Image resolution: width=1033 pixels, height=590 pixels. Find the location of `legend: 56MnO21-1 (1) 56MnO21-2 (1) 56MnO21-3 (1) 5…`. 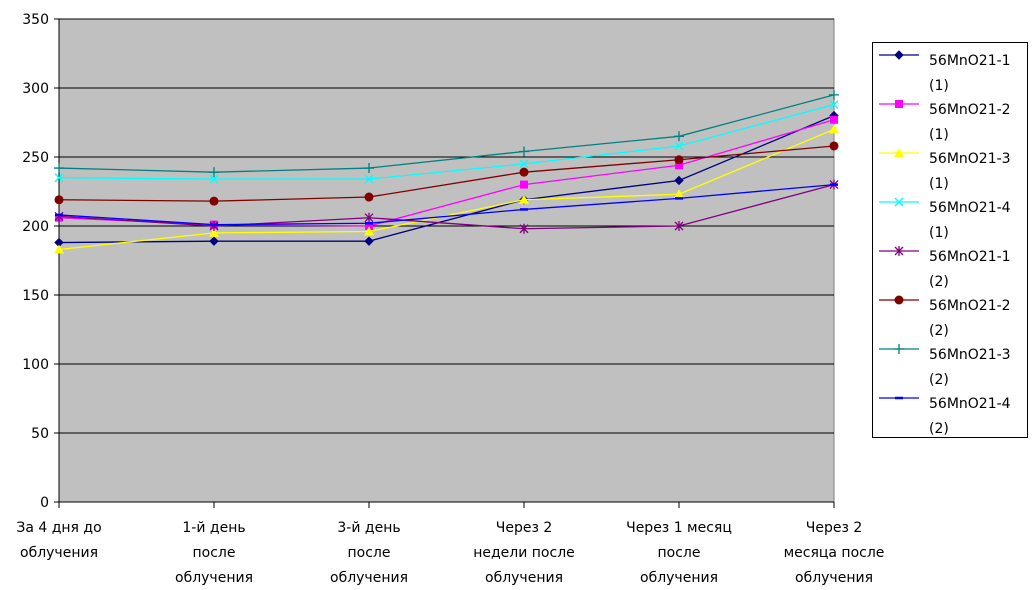

legend: 56MnO21-1 (1) 56MnO21-2 (1) 56MnO21-3 (1) 5… is located at coordinates (950, 240).